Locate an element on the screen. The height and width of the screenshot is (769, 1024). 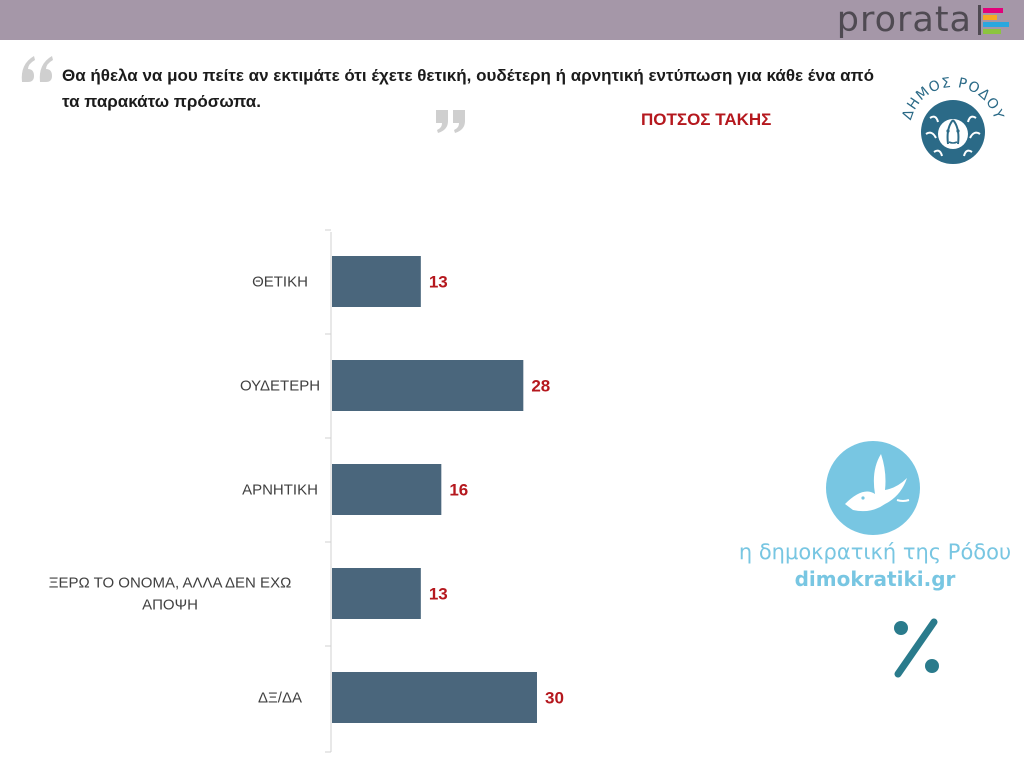
category-label: ΟΥΔΕΤΕΡΗ is located at coordinates (280, 386).